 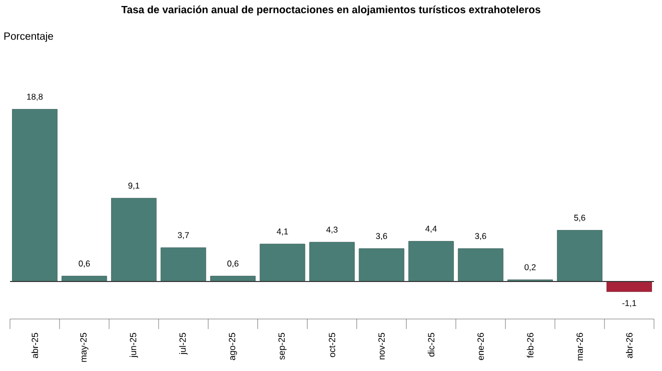 I want to click on data-label: 4,4, so click(x=431, y=229).